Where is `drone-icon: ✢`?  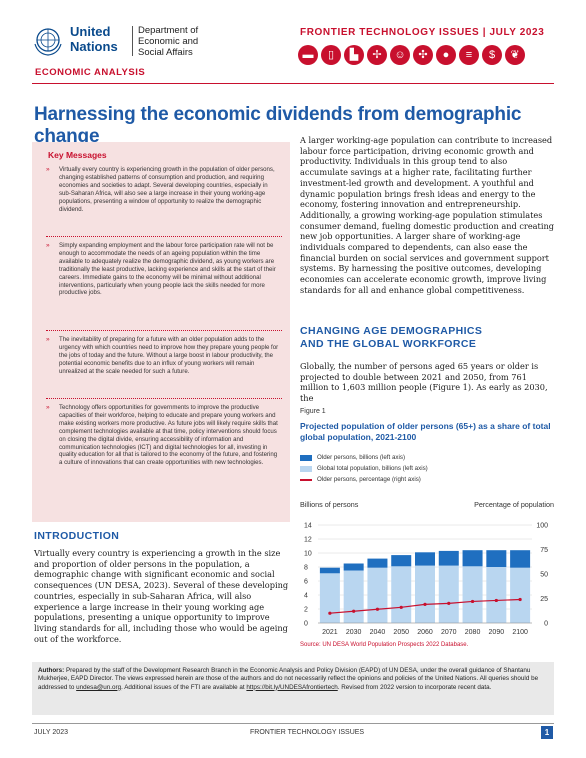 drone-icon: ✢ is located at coordinates (377, 55).